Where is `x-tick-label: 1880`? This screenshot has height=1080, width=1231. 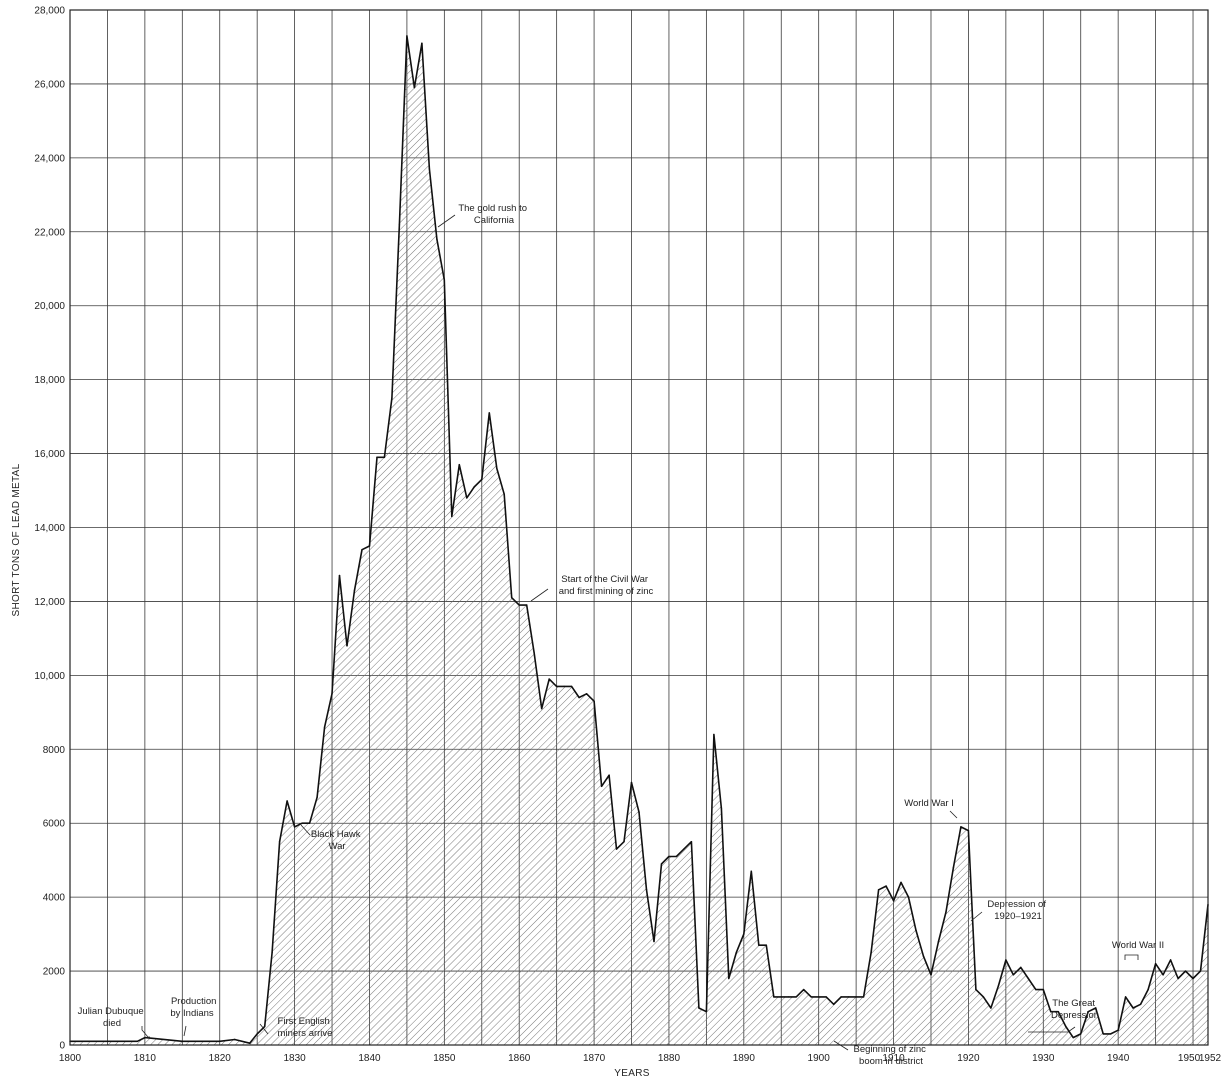
x-tick-label: 1880 is located at coordinates (669, 1058).